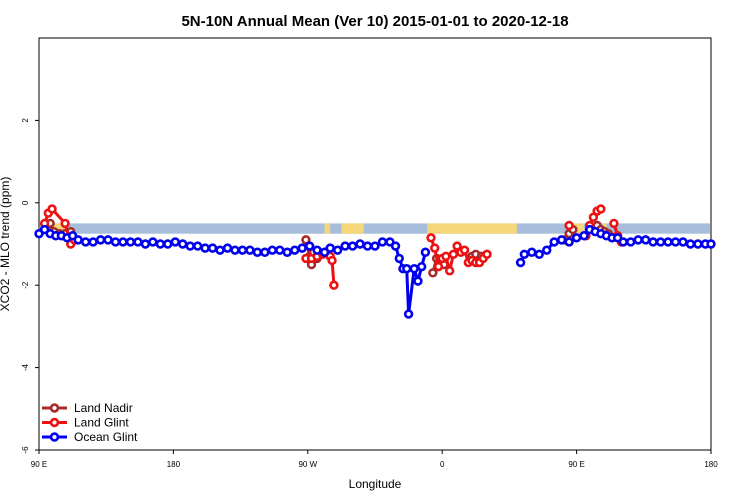 The height and width of the screenshot is (500, 750). What do you see at coordinates (85, 423) in the screenshot?
I see `legend-item-land-glint: Land Glint` at bounding box center [85, 423].